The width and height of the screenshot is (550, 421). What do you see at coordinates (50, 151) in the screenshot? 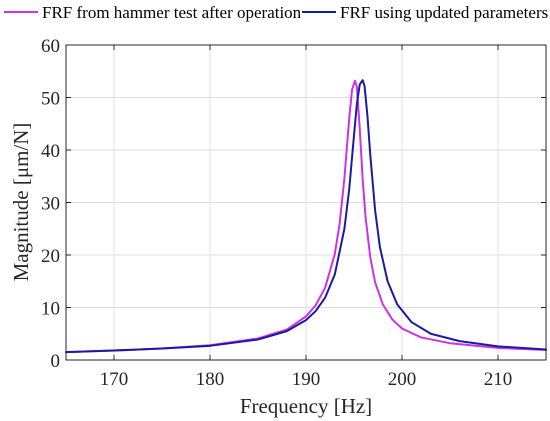
I see `y-tick-label: 40` at bounding box center [50, 151].